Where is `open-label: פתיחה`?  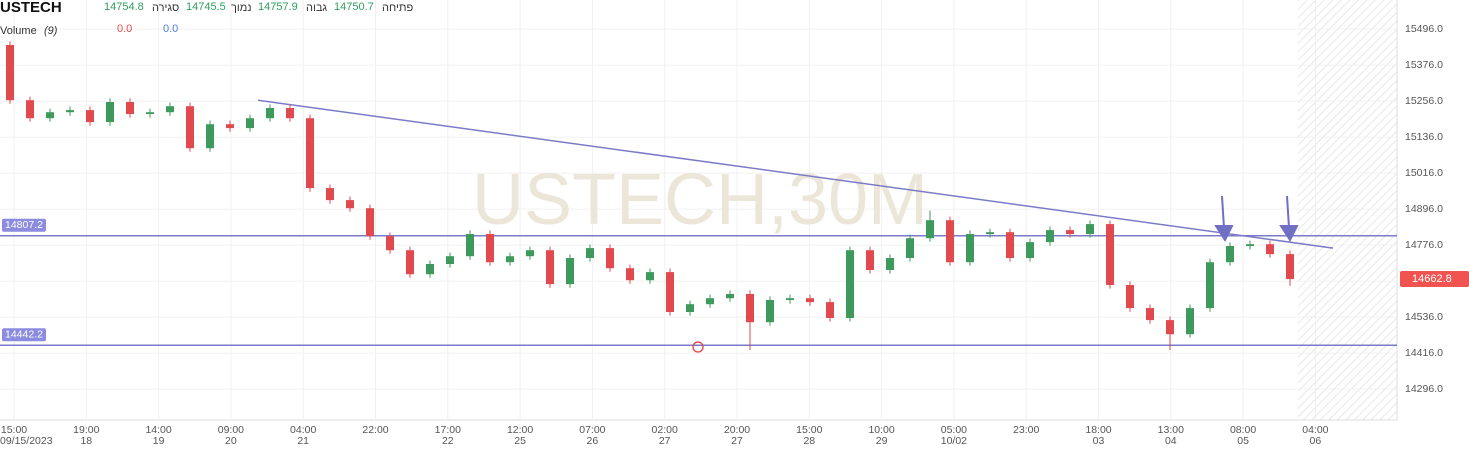
open-label: פתיחה is located at coordinates (397, 8).